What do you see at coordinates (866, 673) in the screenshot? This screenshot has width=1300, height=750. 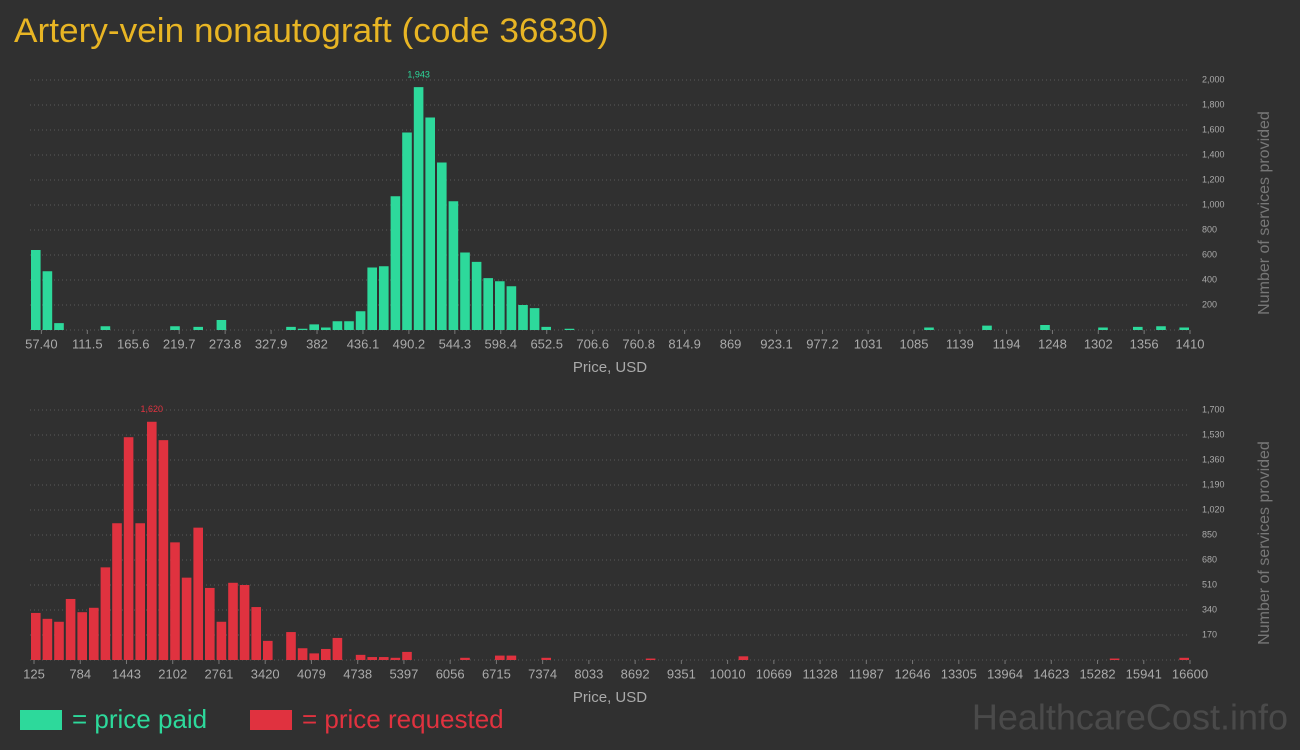 I see `x-tick-label: 11987` at bounding box center [866, 673].